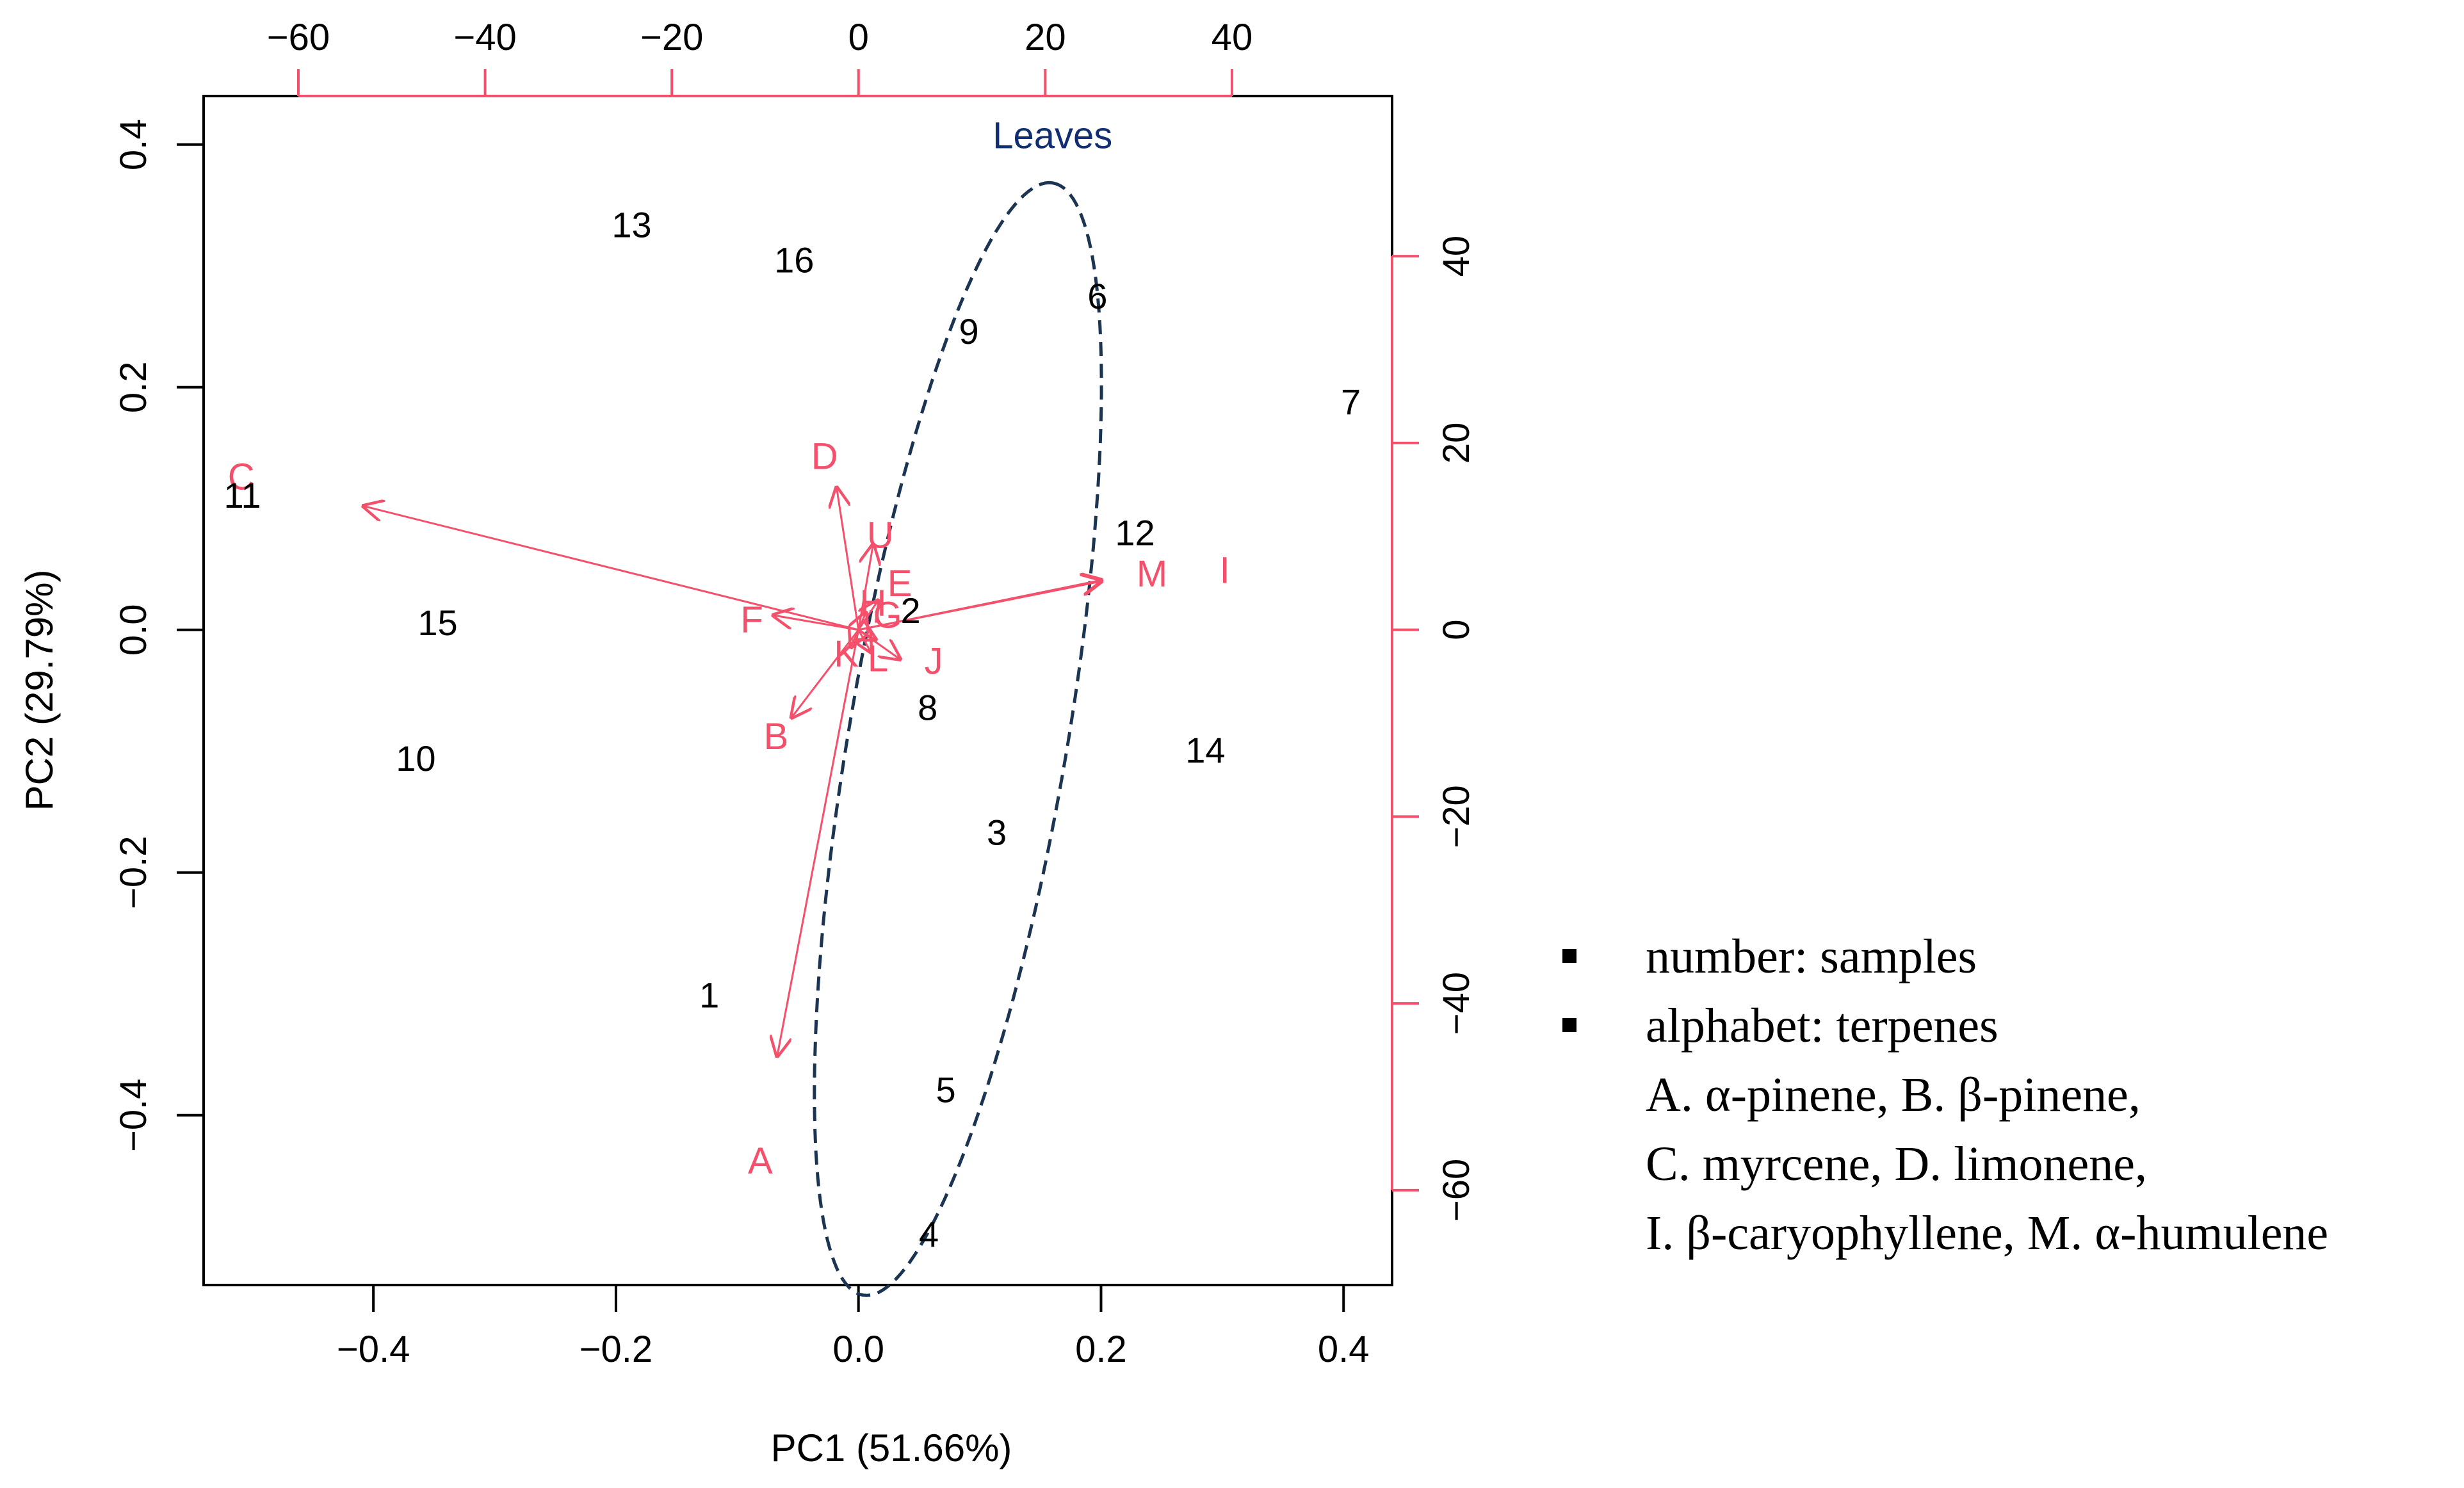 The height and width of the screenshot is (1488, 2464). What do you see at coordinates (1052, 135) in the screenshot?
I see `leaves-ellipse-label: Leaves` at bounding box center [1052, 135].